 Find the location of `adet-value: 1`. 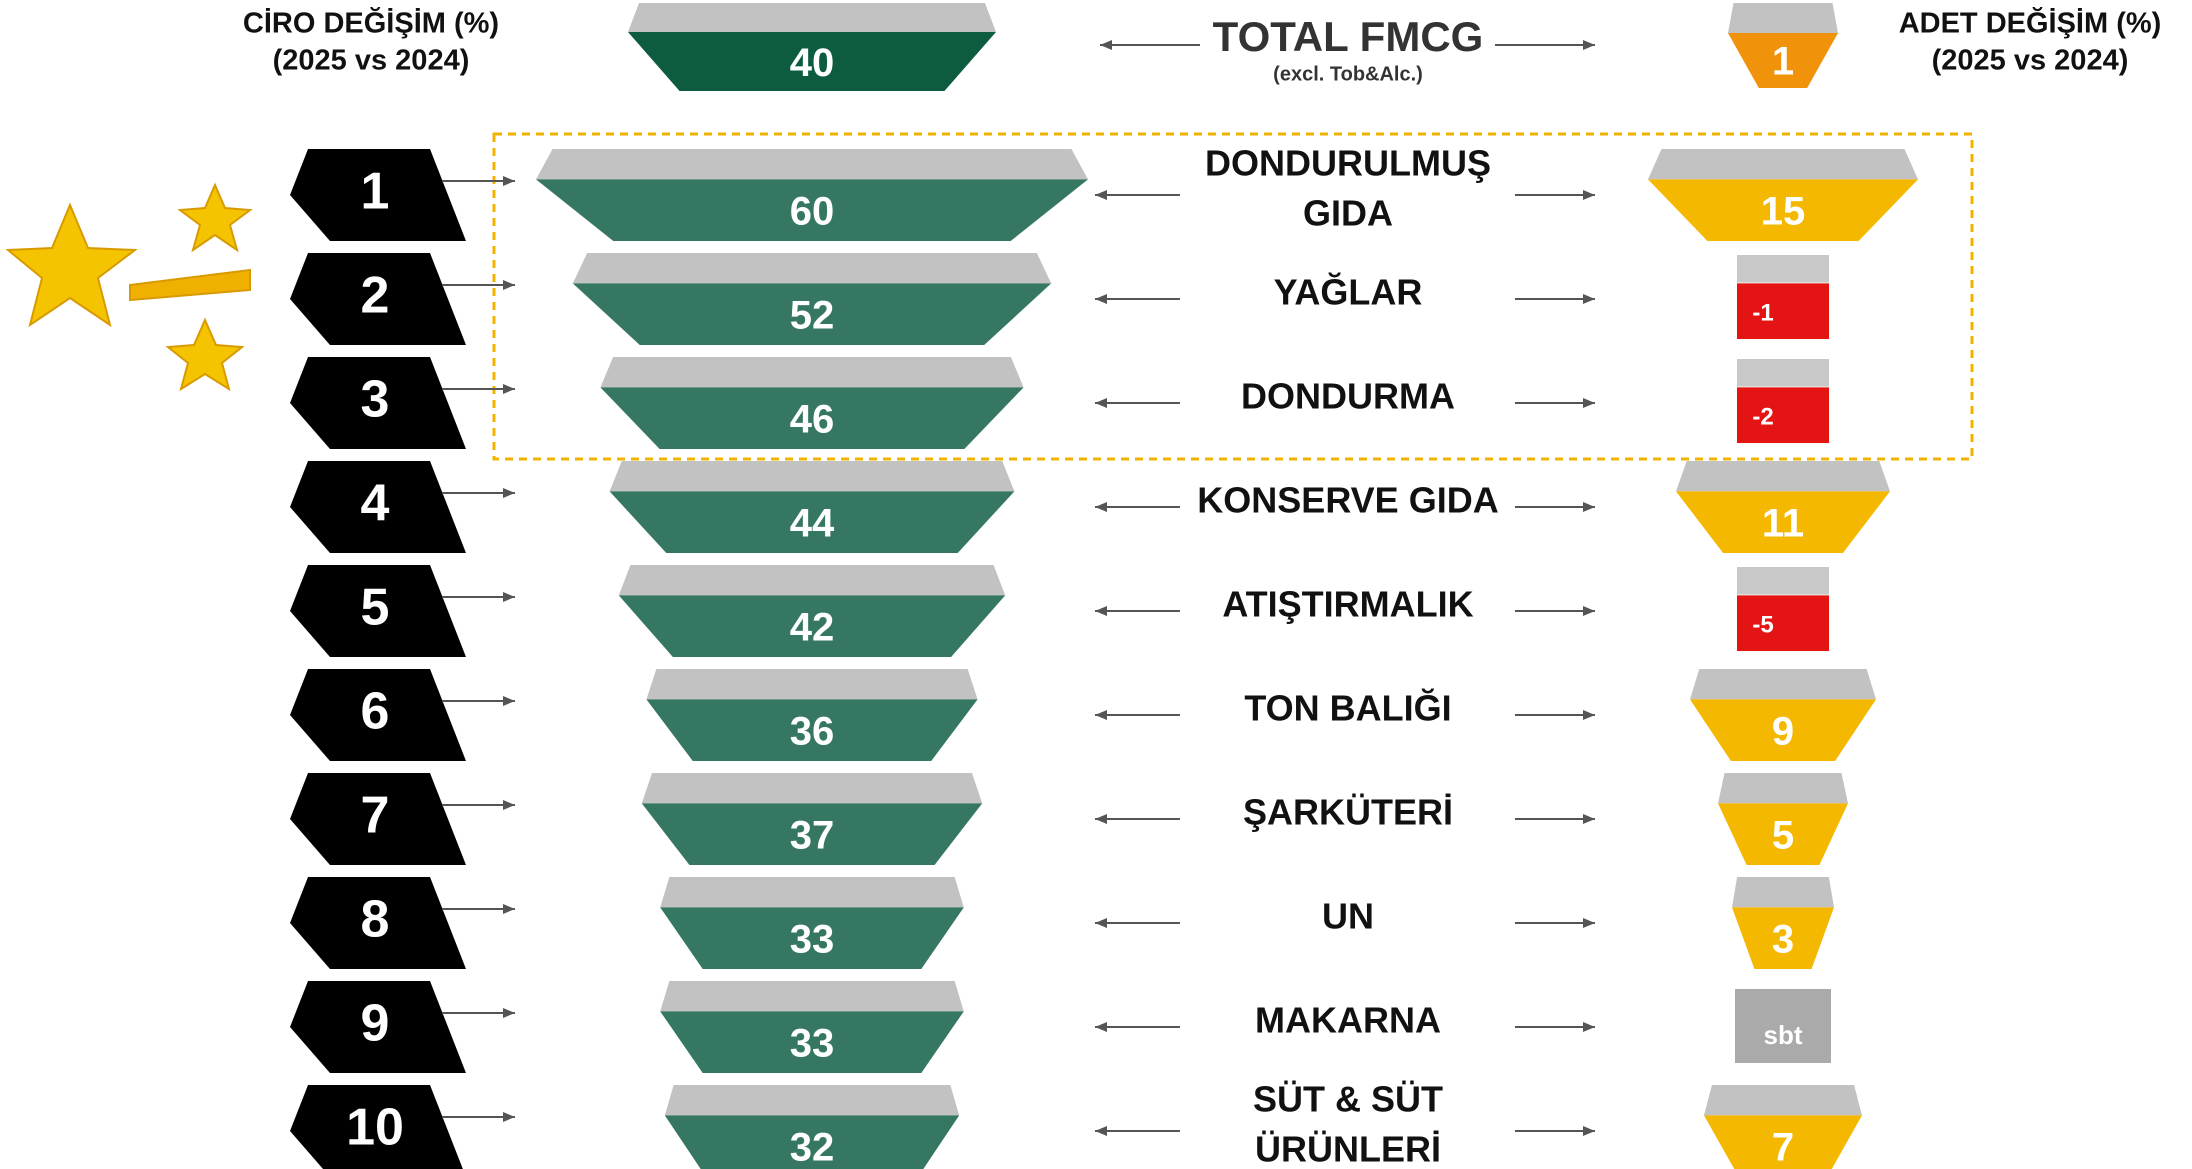

adet-value: 1 is located at coordinates (1783, 62).